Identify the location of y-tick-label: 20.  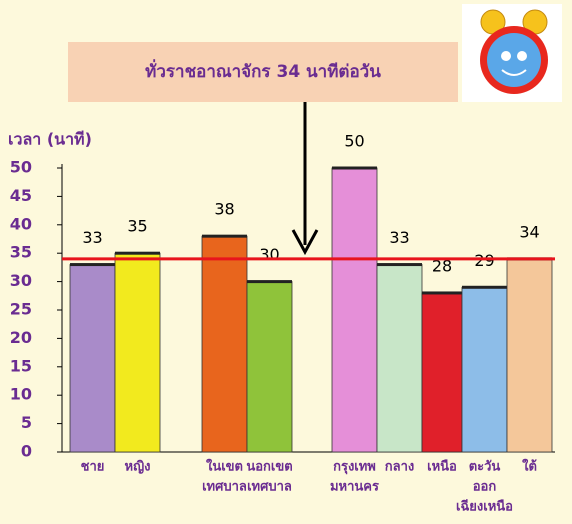
(21, 337).